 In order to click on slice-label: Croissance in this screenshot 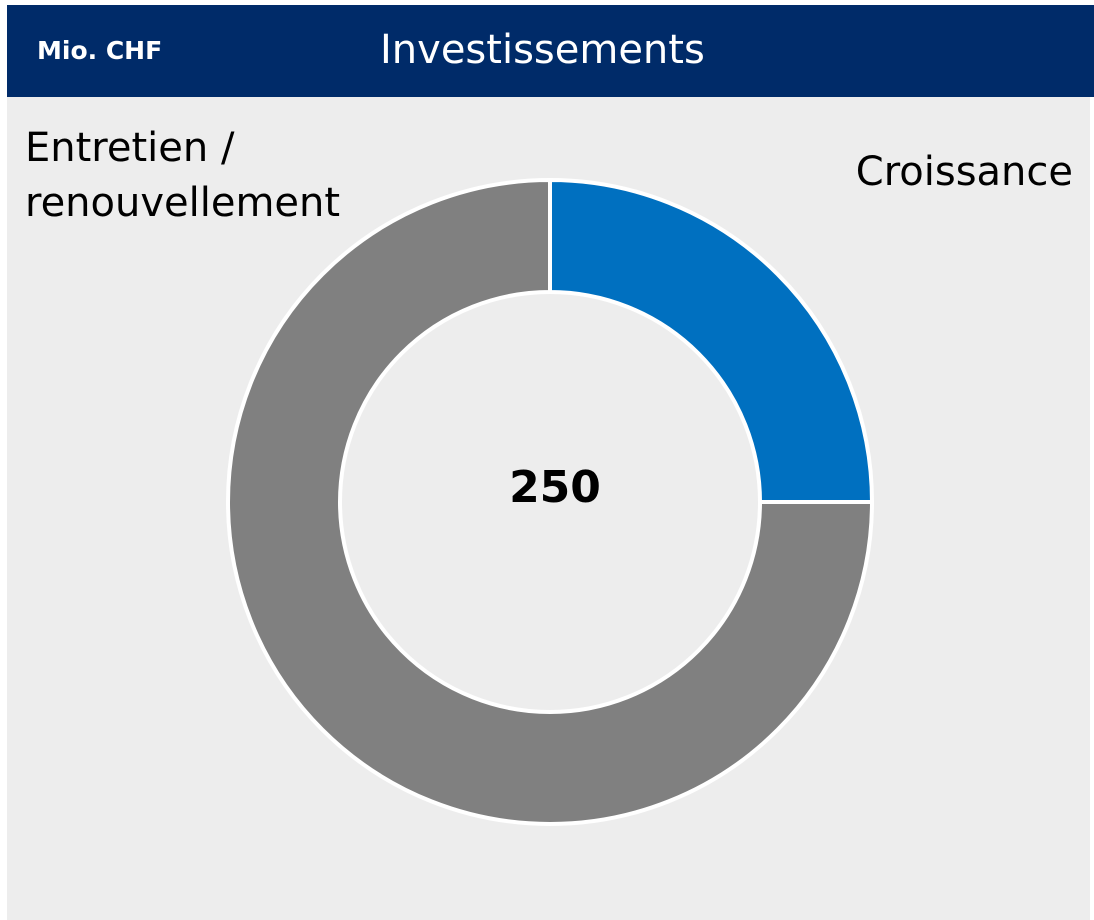, I will do `click(964, 172)`.